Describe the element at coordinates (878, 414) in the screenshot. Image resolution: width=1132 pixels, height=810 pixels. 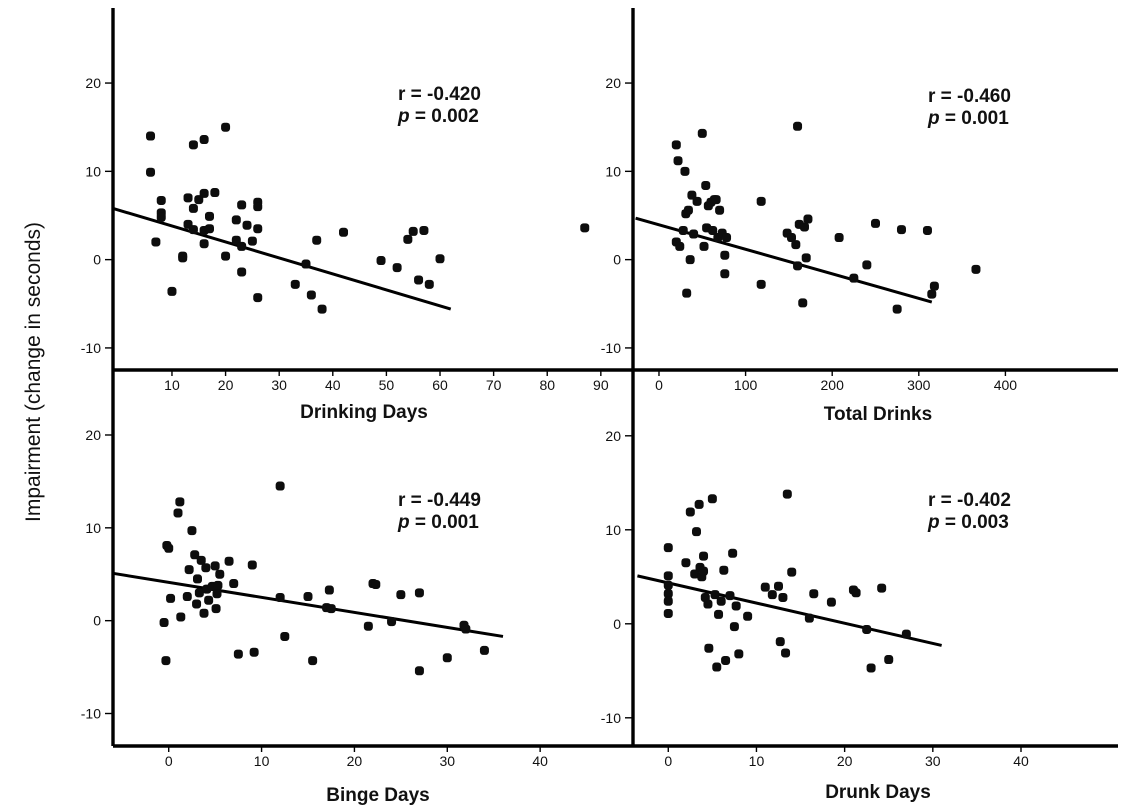
I see `x-axis-label: Total Drinks` at that location.